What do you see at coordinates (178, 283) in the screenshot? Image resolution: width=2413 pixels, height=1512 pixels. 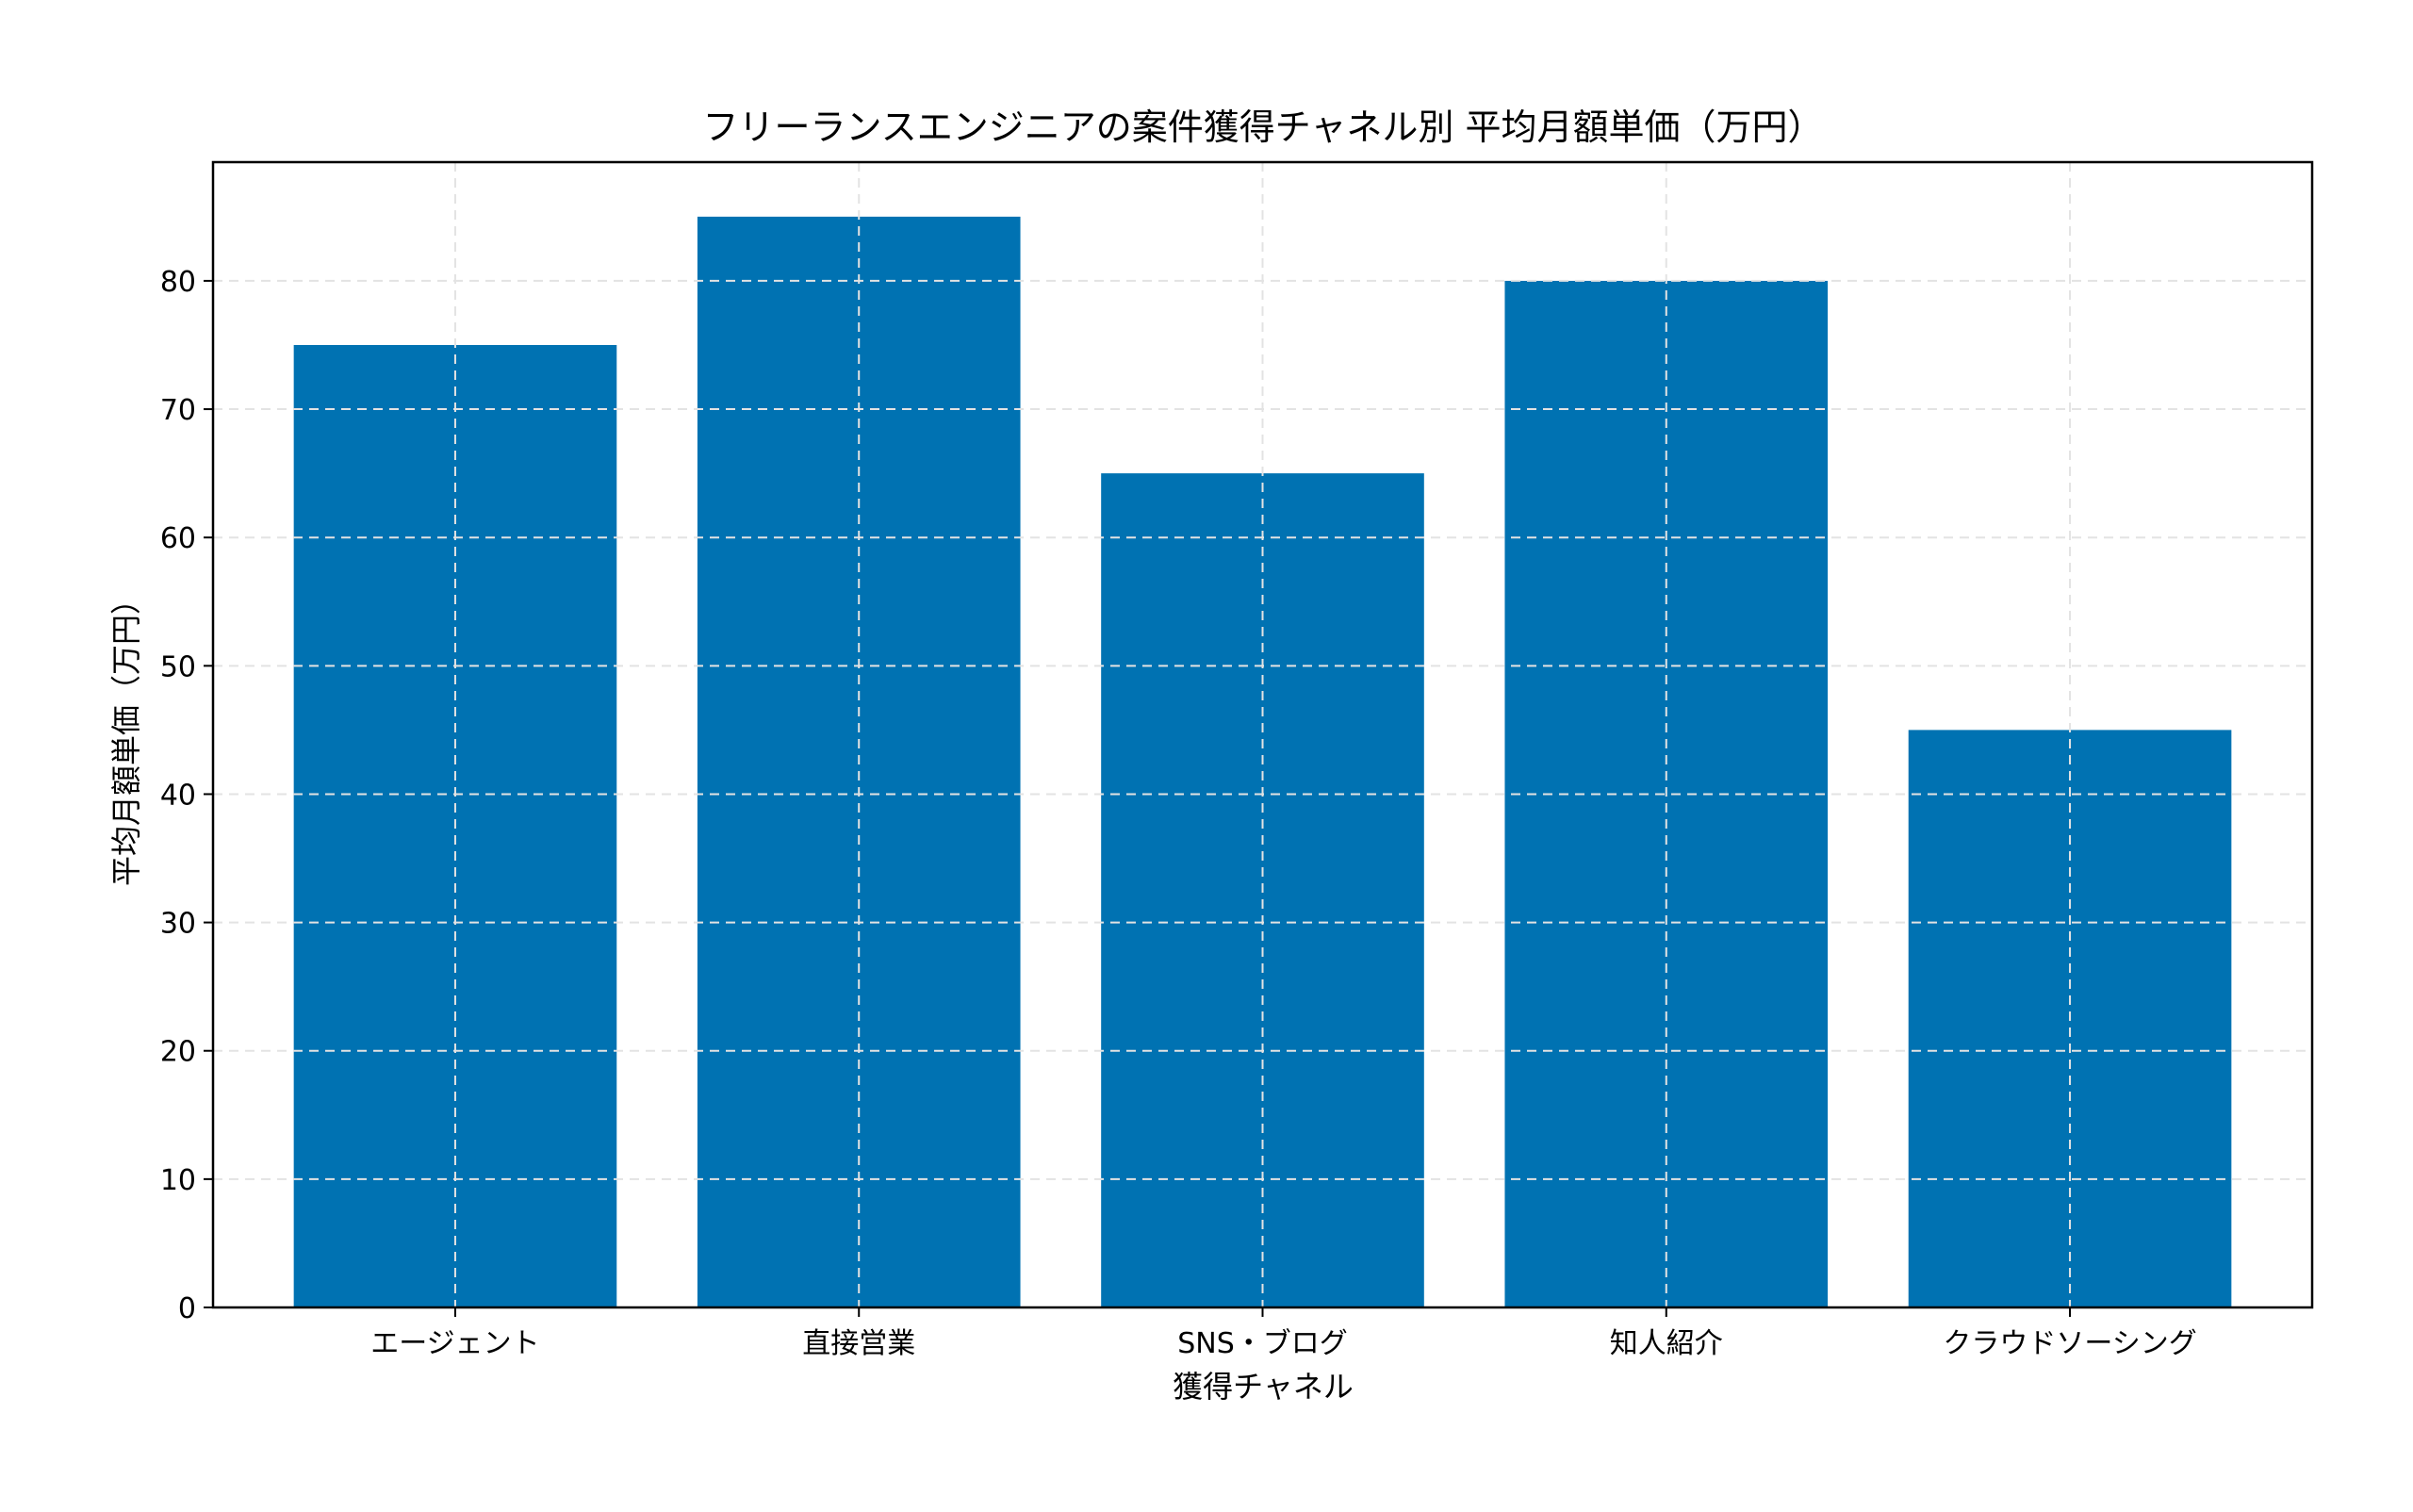 I see `y-tick-label: 80` at bounding box center [178, 283].